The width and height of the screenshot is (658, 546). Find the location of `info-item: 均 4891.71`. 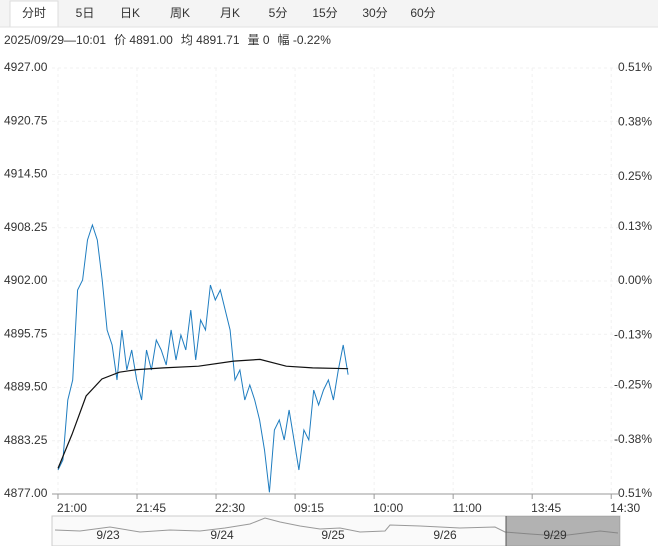

info-item: 均 4891.71 is located at coordinates (210, 40).